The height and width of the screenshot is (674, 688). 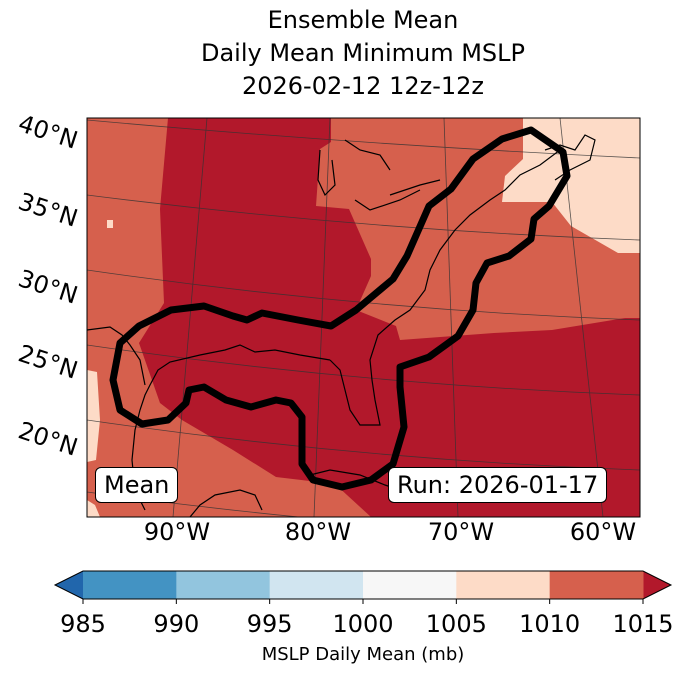 I want to click on lon-label-80w: 80°W, so click(x=318, y=532).